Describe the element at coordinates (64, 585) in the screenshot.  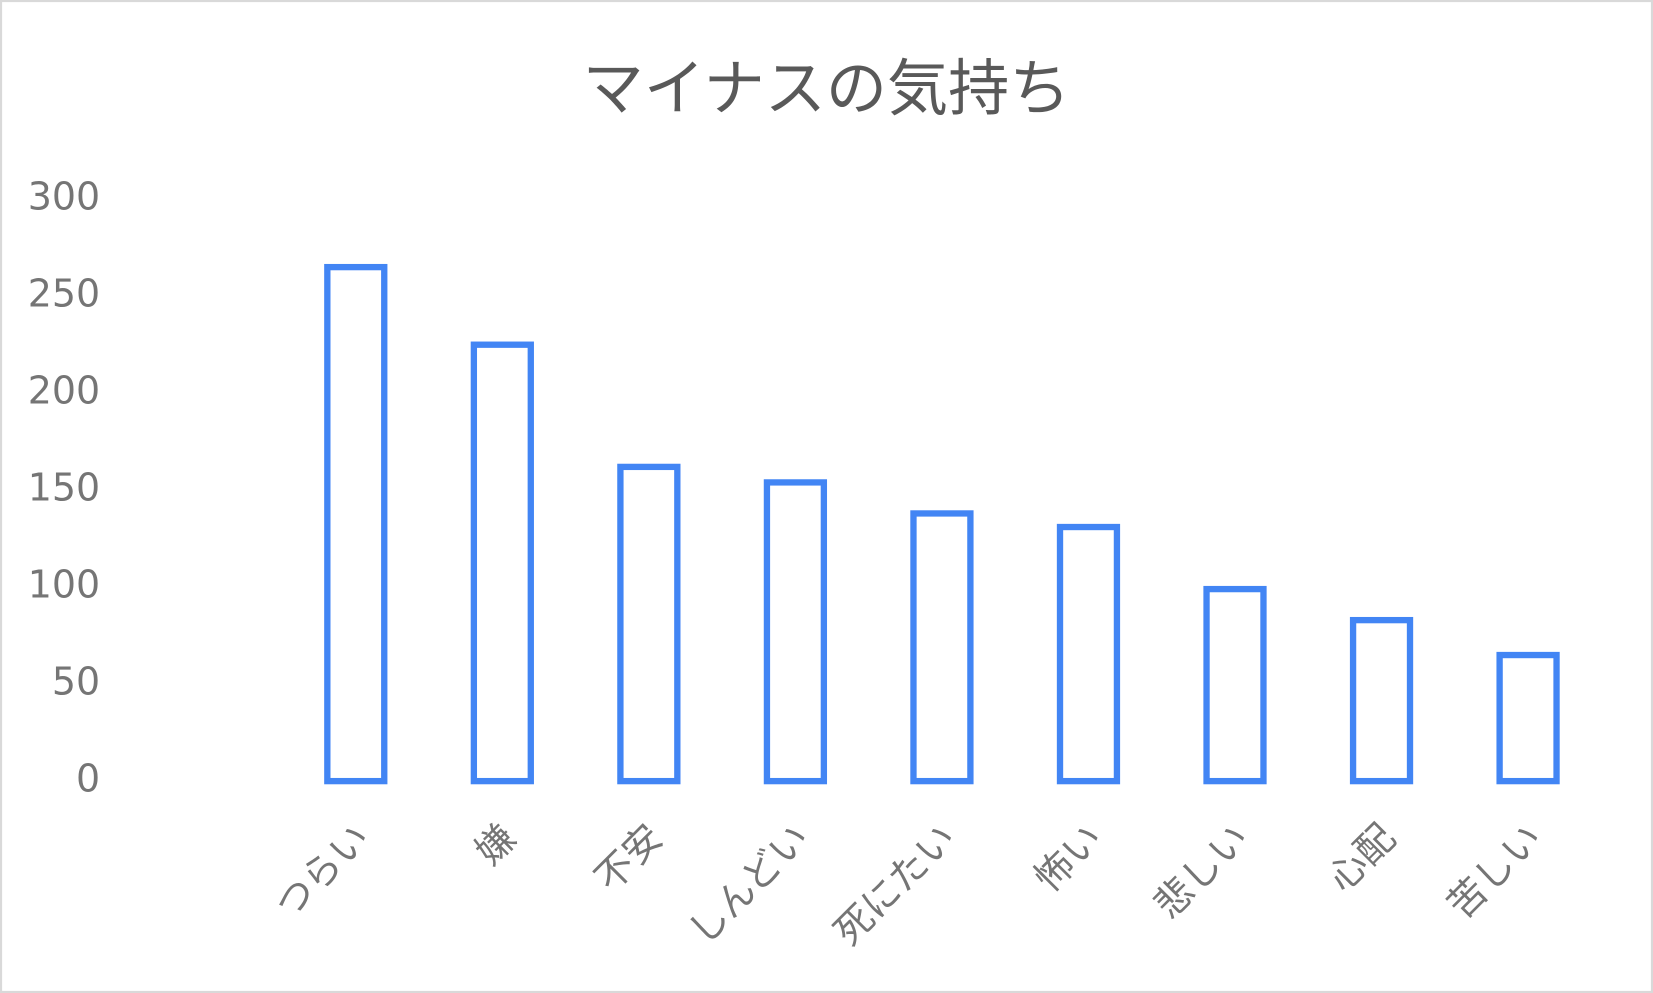
I see `y-tick-label: 100` at that location.